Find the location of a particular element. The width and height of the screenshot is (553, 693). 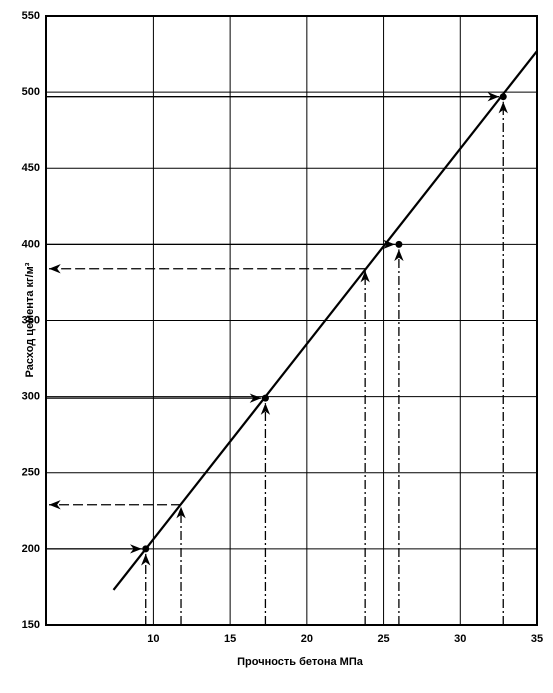

y-tick-label: 400 is located at coordinates (31, 244).